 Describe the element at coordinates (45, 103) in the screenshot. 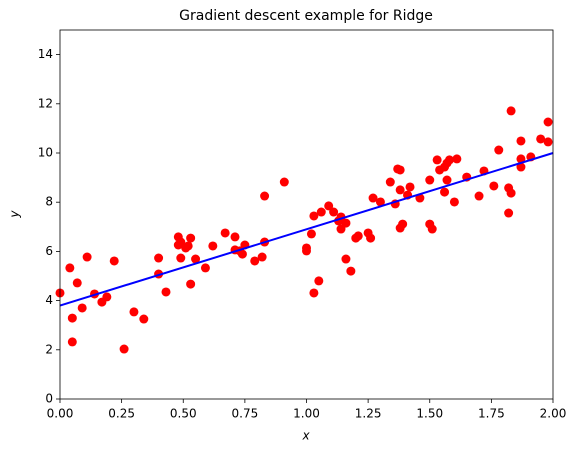

I see `y-tick-label: 12` at that location.